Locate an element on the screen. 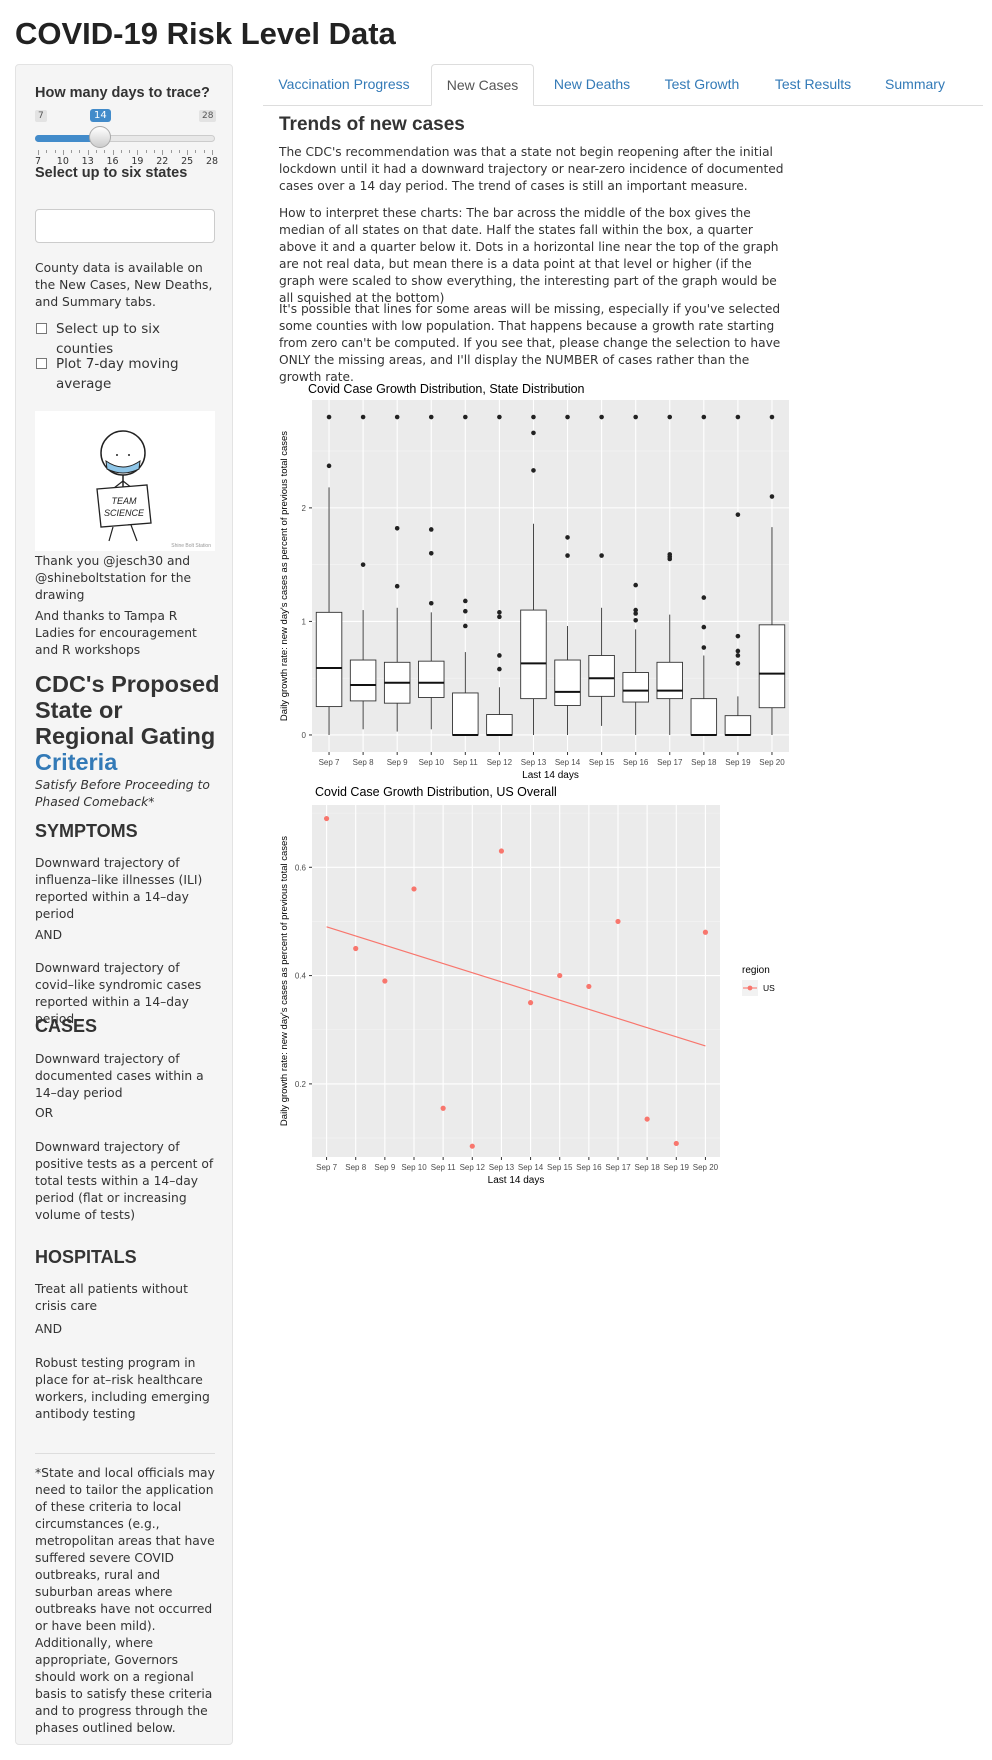 The height and width of the screenshot is (1760, 992). scatter-plot-panel is located at coordinates (516, 981).